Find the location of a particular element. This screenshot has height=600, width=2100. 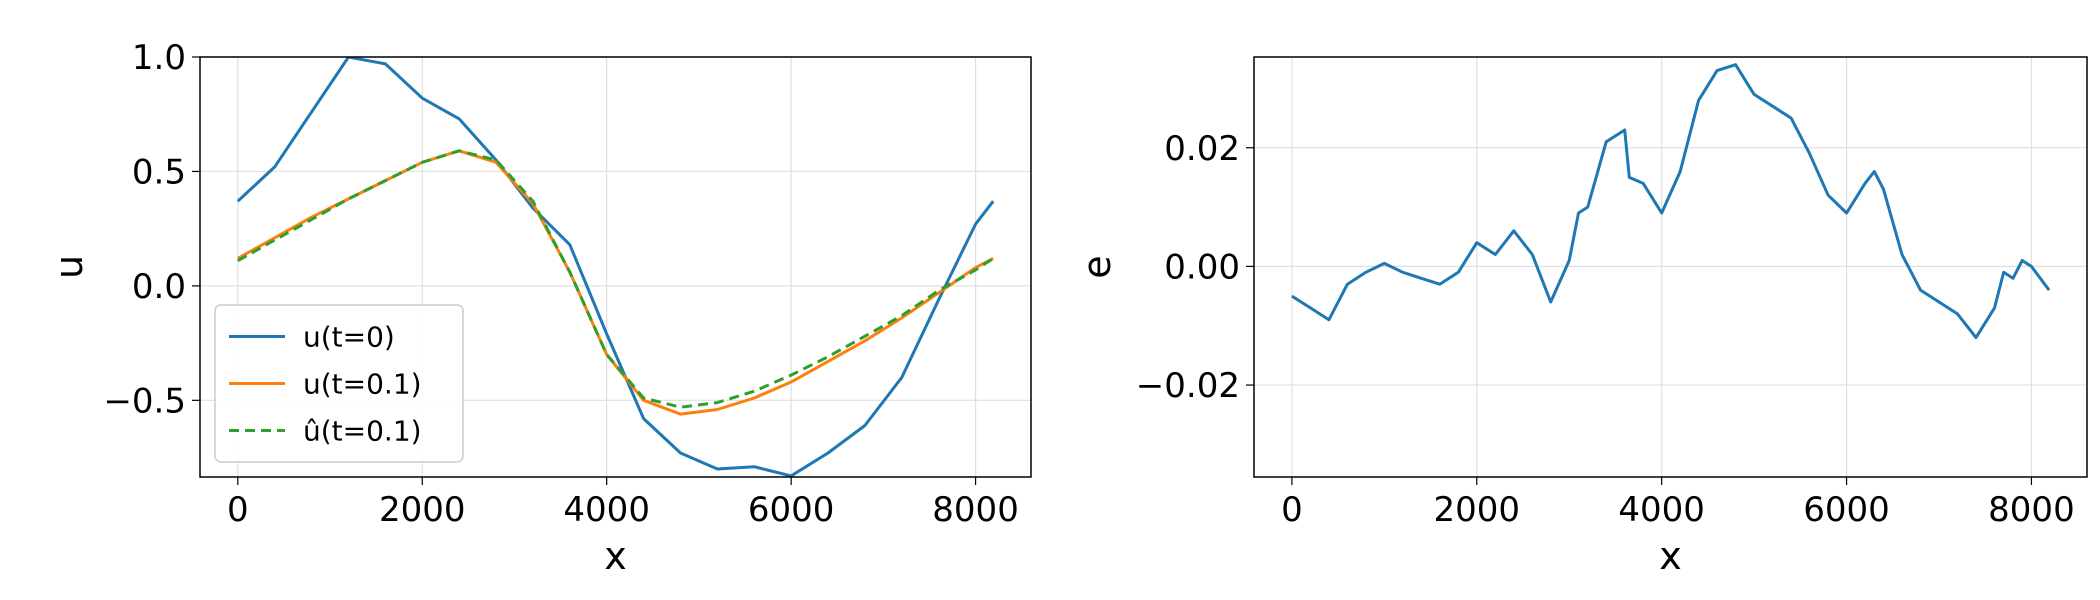

legend-label: u(t=0.1) is located at coordinates (362, 384).